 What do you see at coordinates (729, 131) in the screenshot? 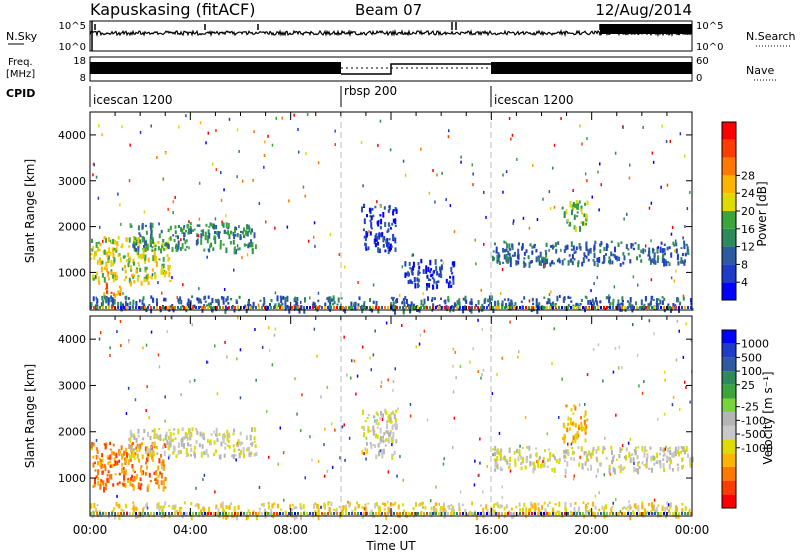
I see `colorbar-swatch` at bounding box center [729, 131].